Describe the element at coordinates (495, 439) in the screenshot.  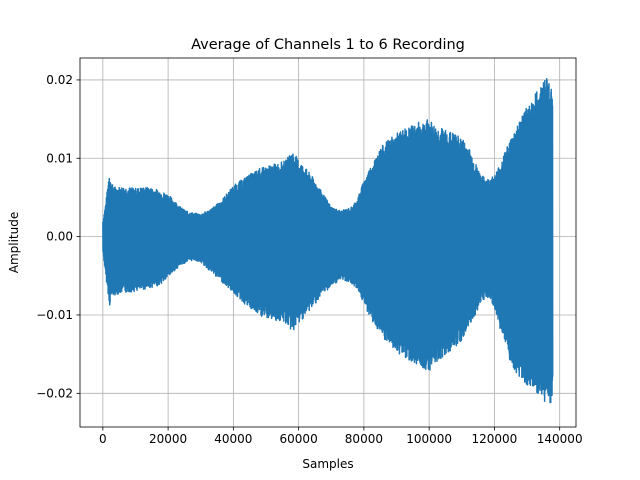
I see `x-tick-label: 120000` at that location.